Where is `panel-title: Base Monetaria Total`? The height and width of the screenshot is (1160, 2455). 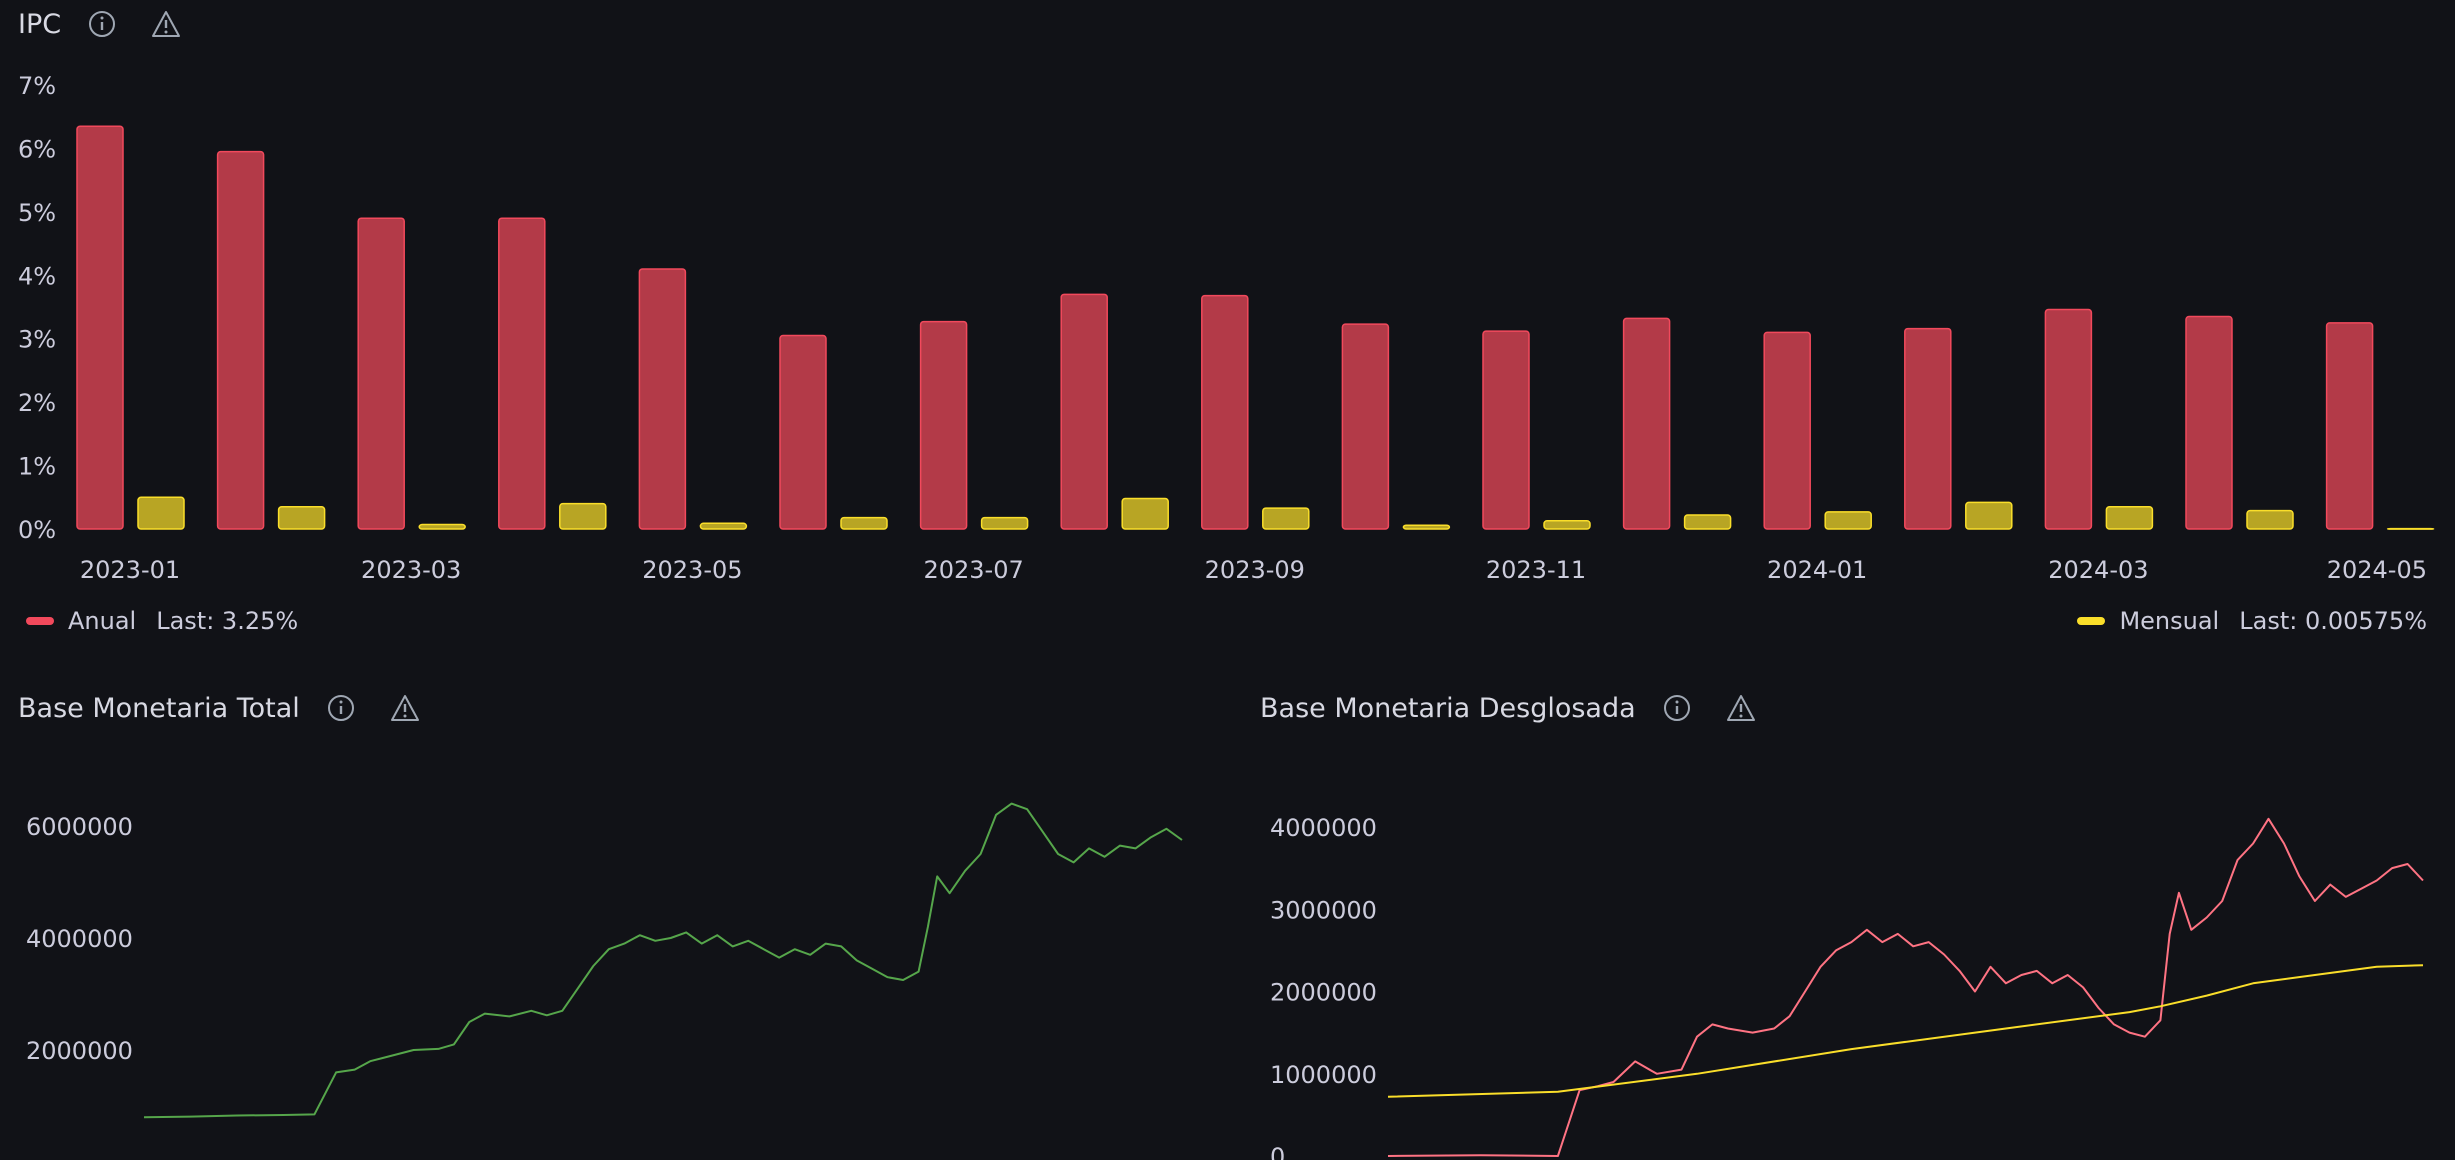
panel-title: Base Monetaria Total is located at coordinates (159, 708).